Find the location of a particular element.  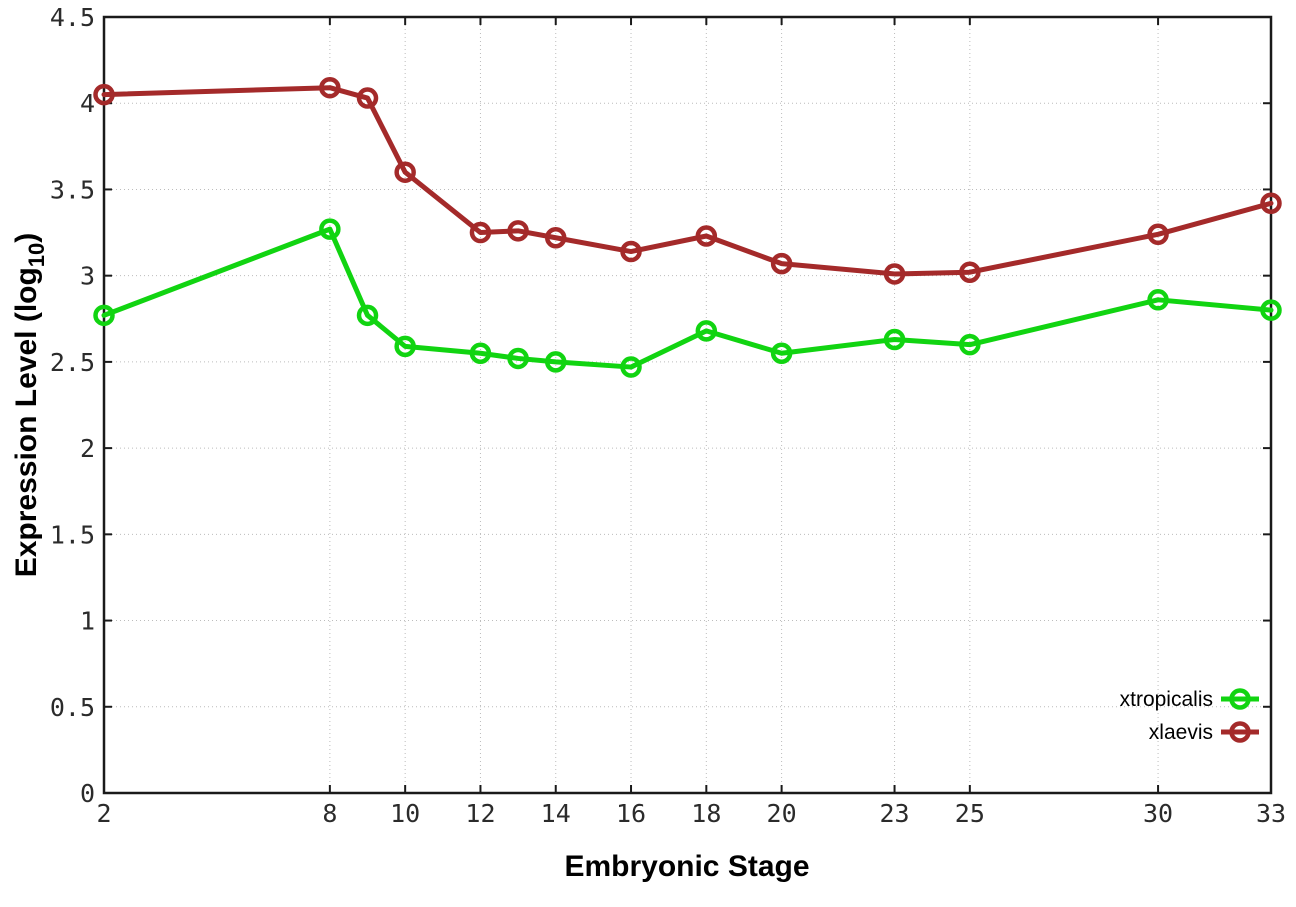

x-tick-label: 2 is located at coordinates (103, 813).